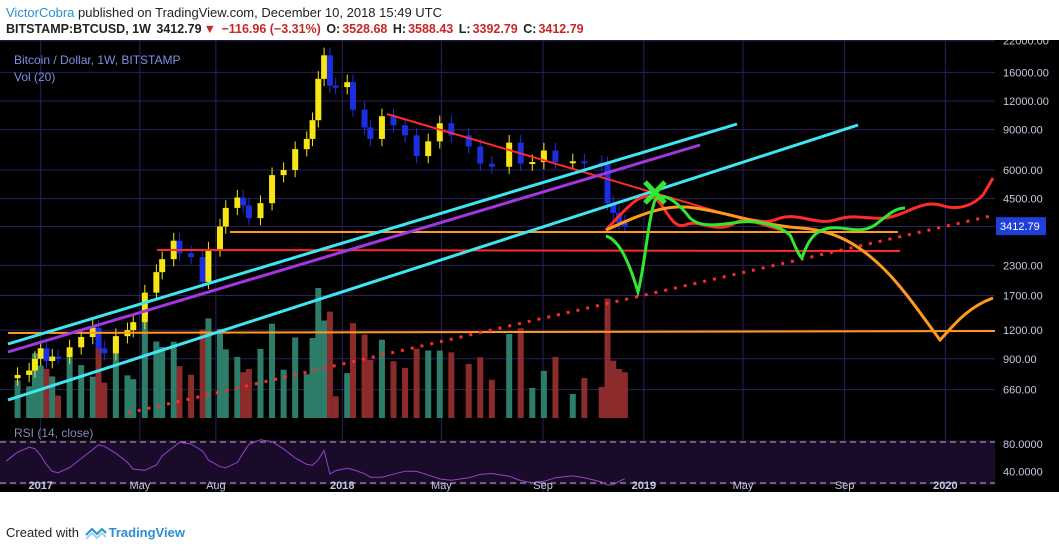  Describe the element at coordinates (644, 486) in the screenshot. I see `time-tick-label: 2019` at that location.